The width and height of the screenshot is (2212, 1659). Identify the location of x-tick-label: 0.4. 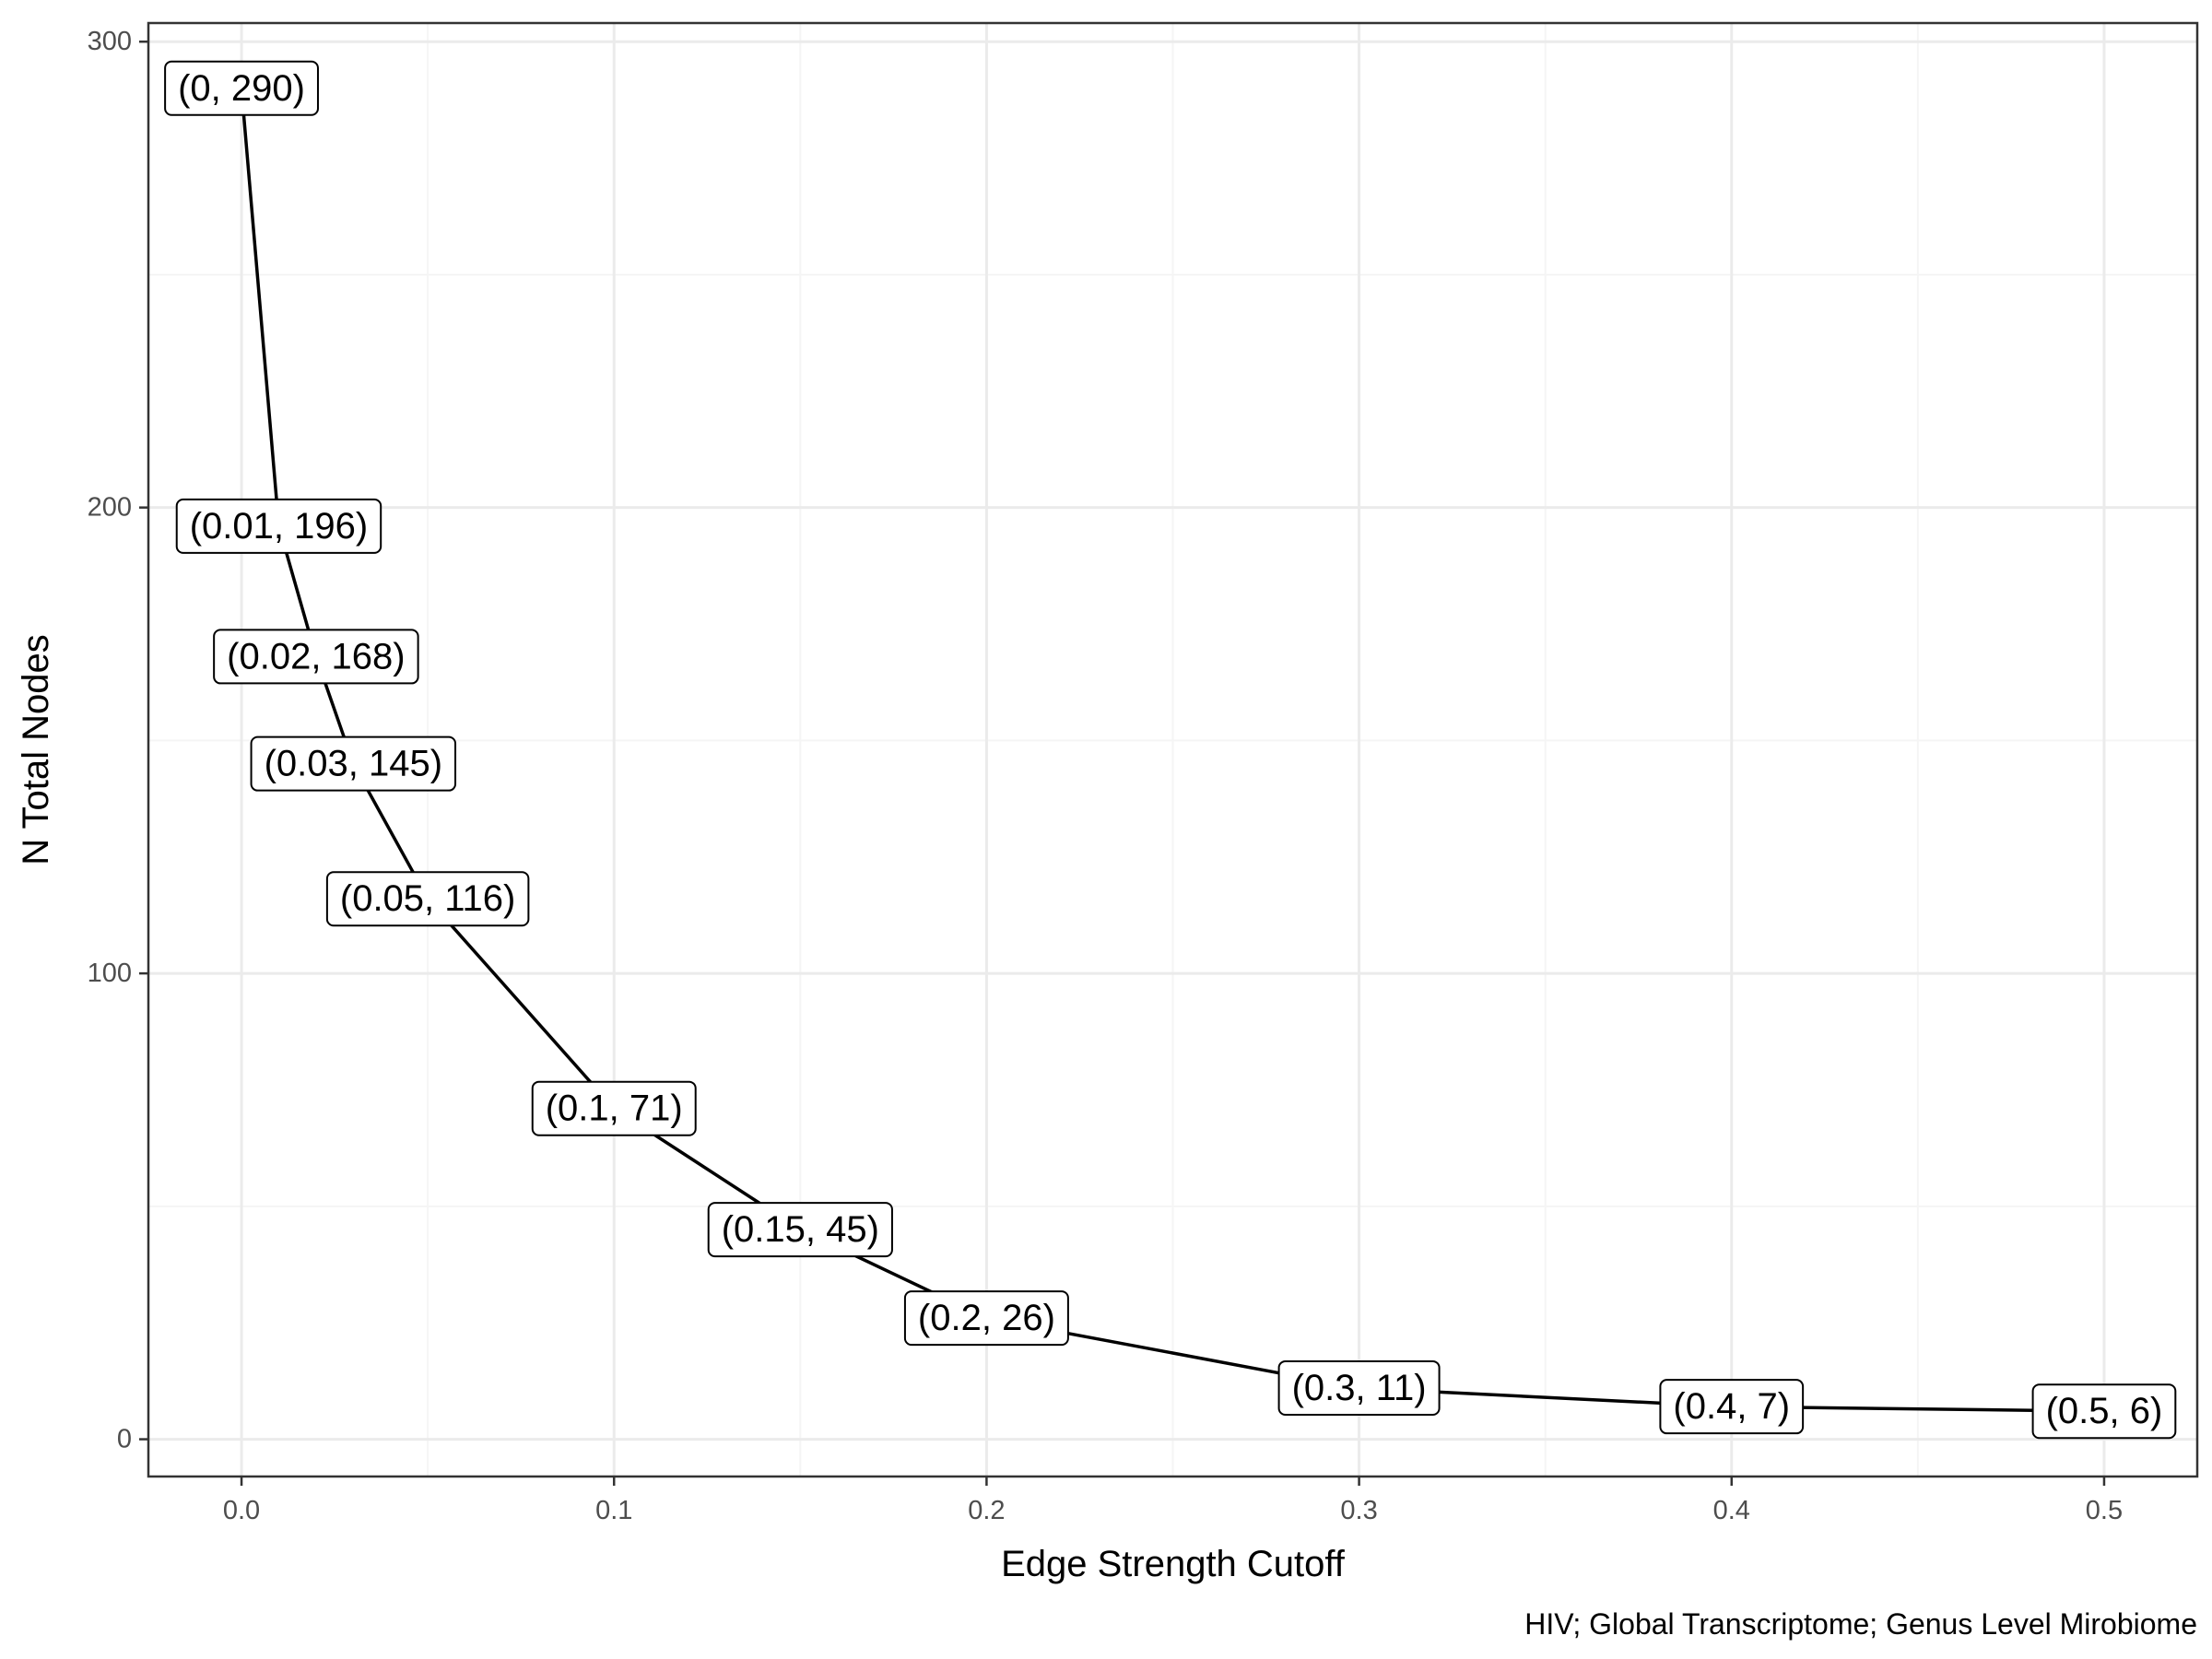
(1731, 1510).